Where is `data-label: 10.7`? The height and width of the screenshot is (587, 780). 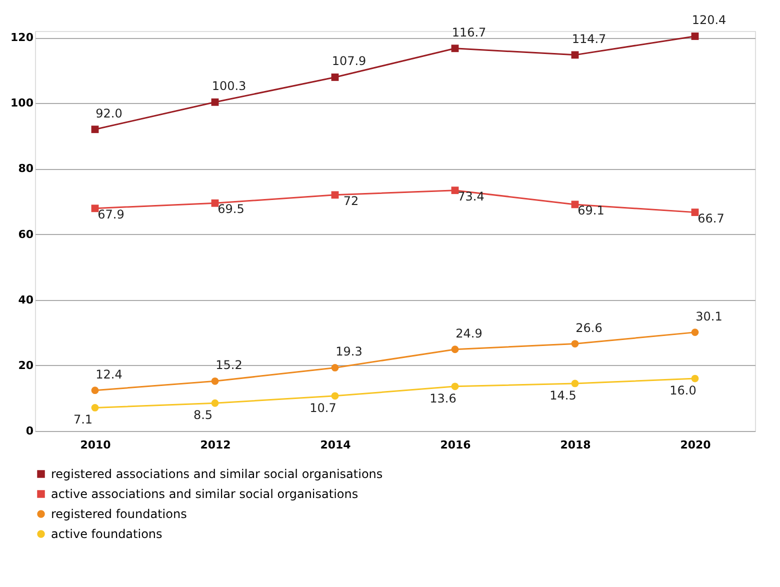 data-label: 10.7 is located at coordinates (323, 407).